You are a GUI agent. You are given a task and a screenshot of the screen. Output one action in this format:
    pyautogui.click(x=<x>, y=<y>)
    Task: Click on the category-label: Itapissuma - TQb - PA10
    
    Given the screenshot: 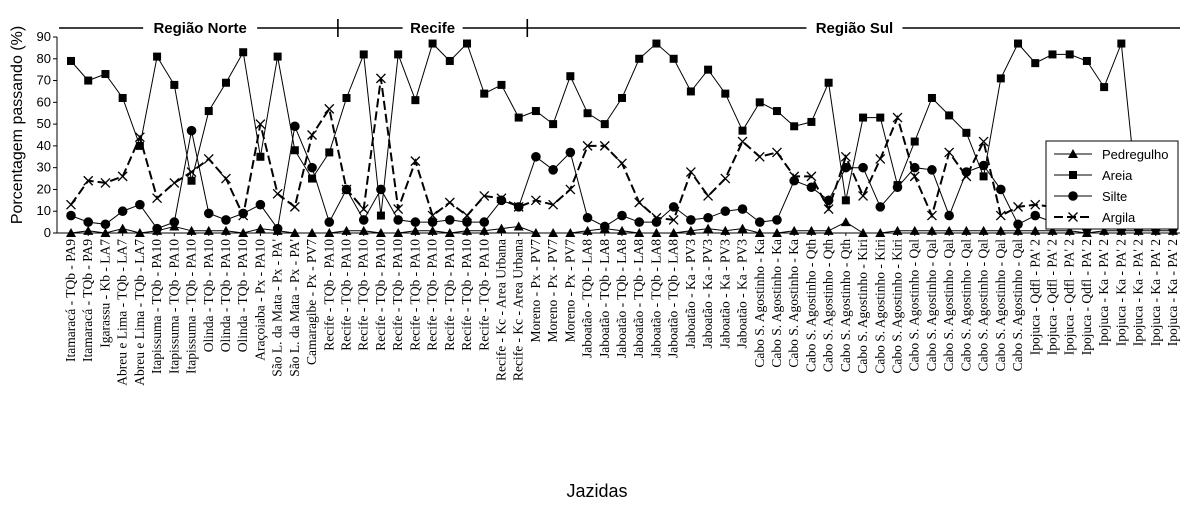 What is the action you would take?
    pyautogui.click(x=156, y=306)
    